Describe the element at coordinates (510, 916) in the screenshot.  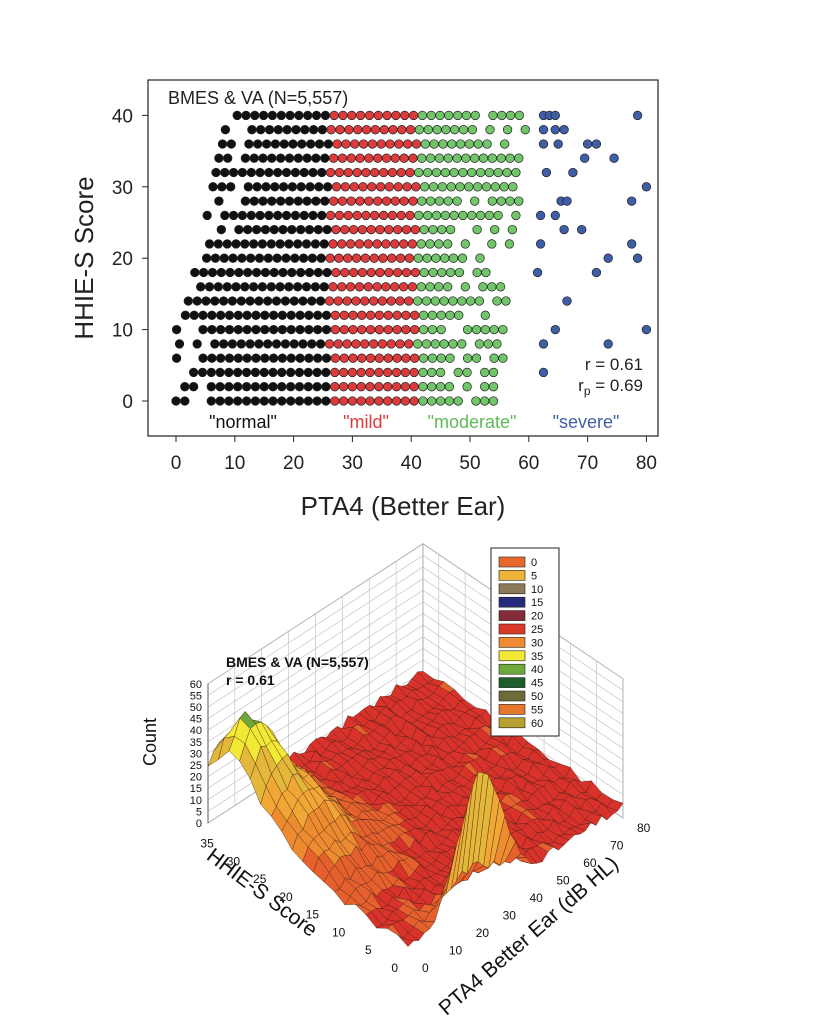
I see `surface-x-tick-label: 30` at that location.